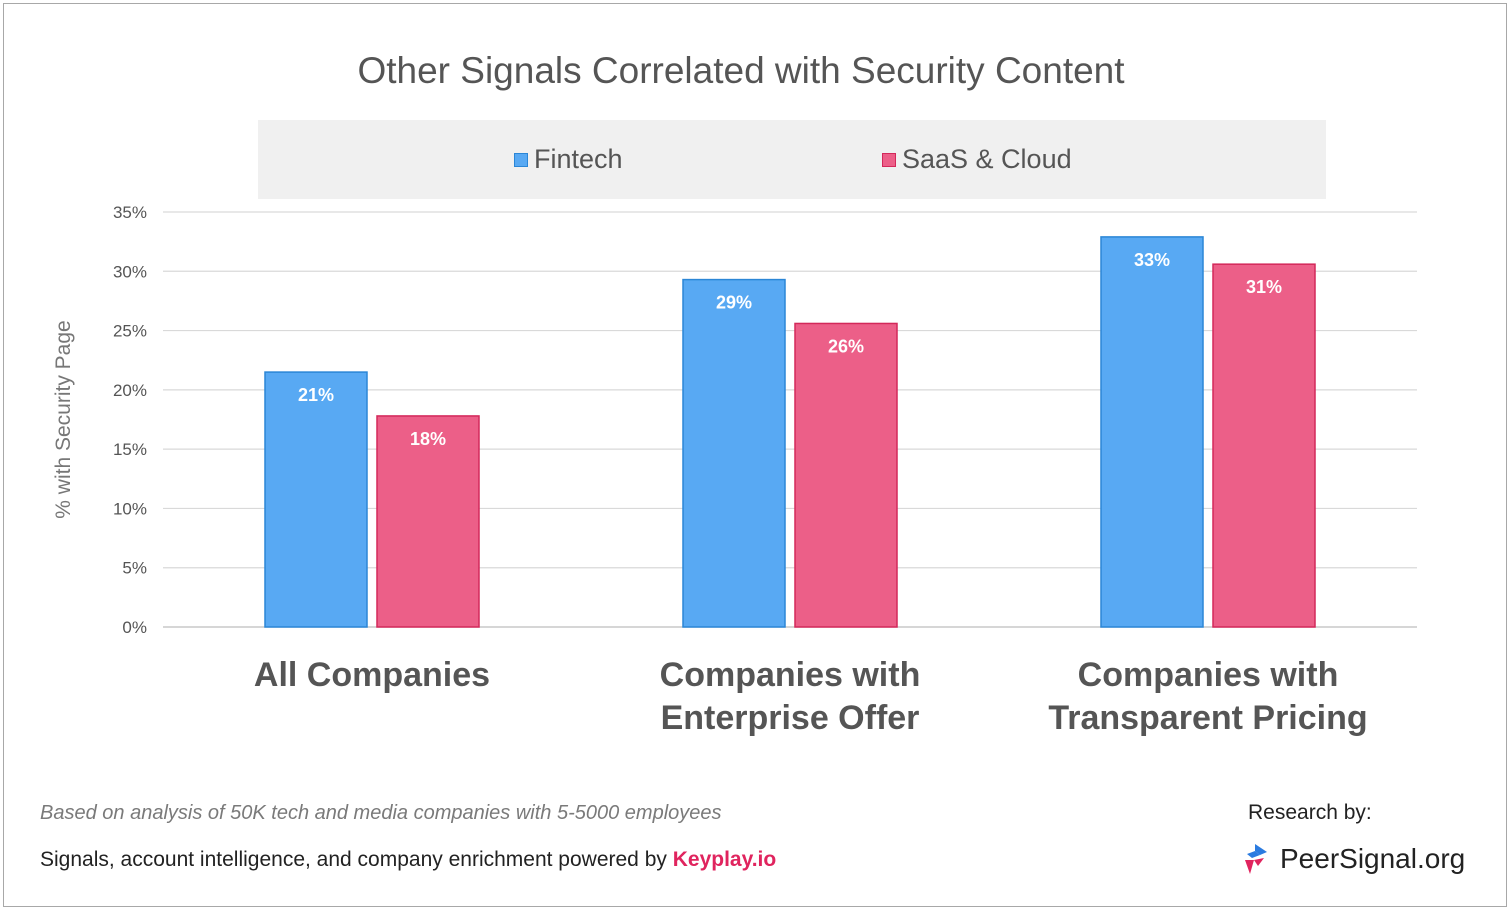 The height and width of the screenshot is (912, 1512). Describe the element at coordinates (130, 508) in the screenshot. I see `y-tick-label: 10%` at that location.